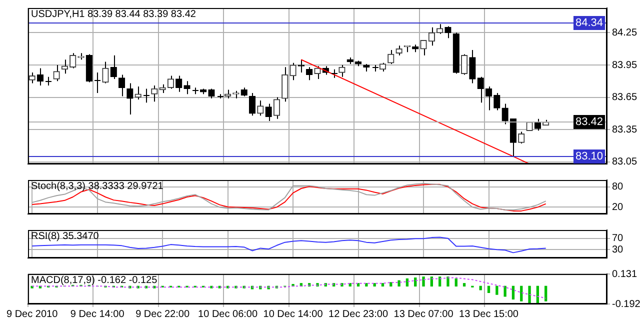  What do you see at coordinates (65, 236) in the screenshot?
I see `chart-title: RSI(8) 35.3470` at bounding box center [65, 236].